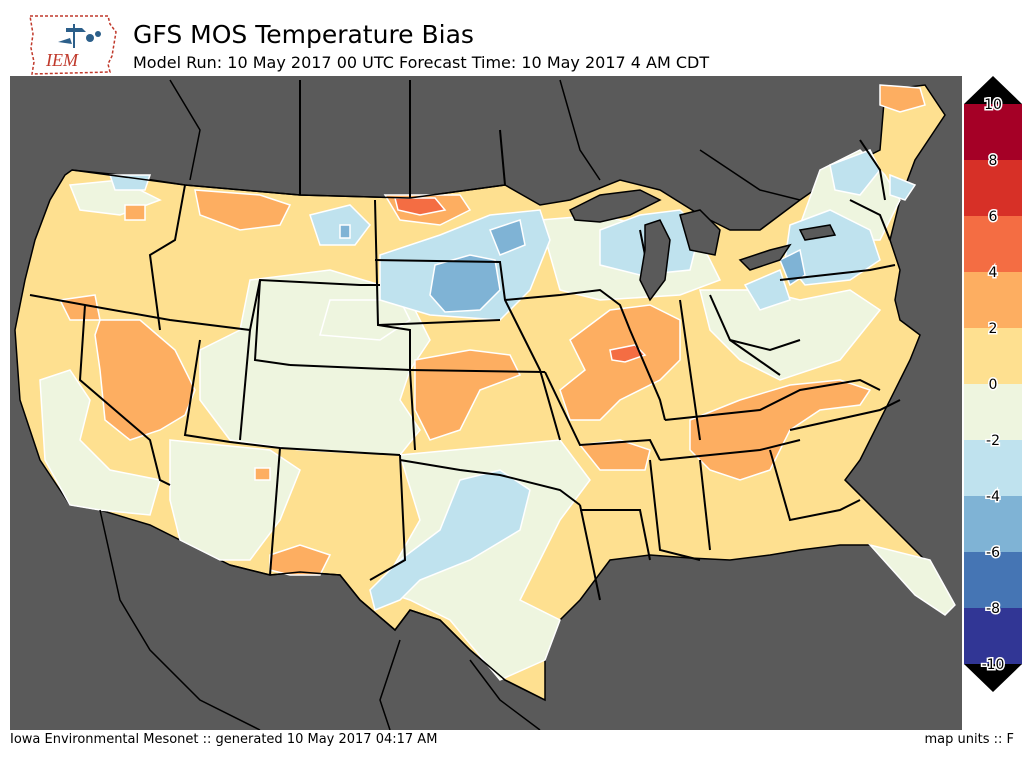  What do you see at coordinates (993, 497) in the screenshot?
I see `colorbar-tick-label: -4` at bounding box center [993, 497].